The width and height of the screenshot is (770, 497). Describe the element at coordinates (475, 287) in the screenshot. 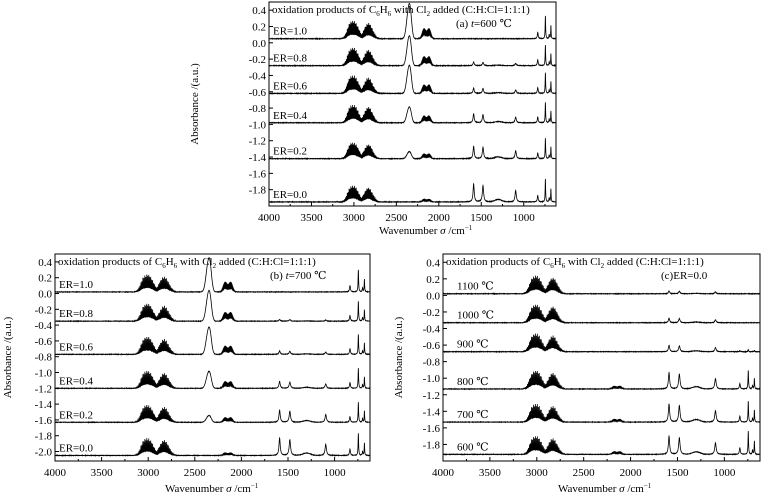

I see `series-label: 1100 ℃` at that location.